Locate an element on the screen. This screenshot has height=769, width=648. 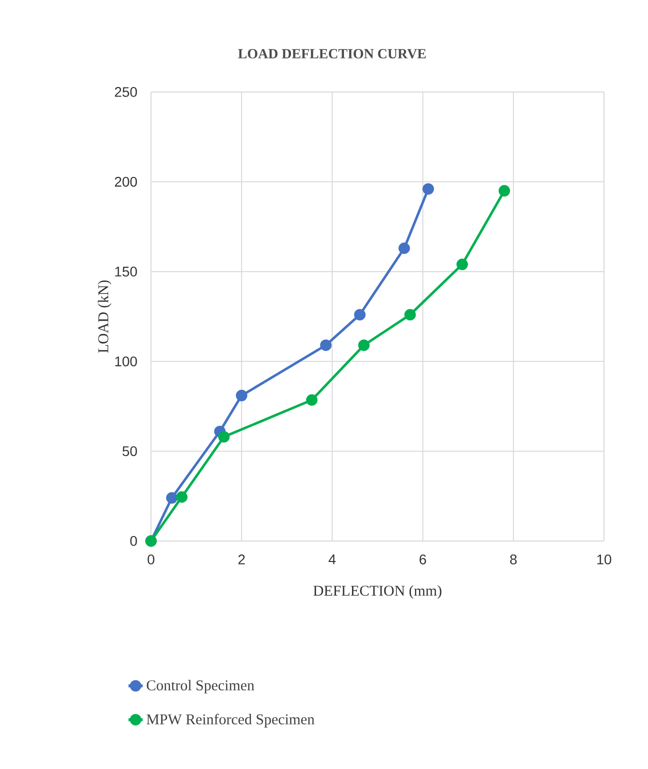
x-tick-label: 8 is located at coordinates (513, 559).